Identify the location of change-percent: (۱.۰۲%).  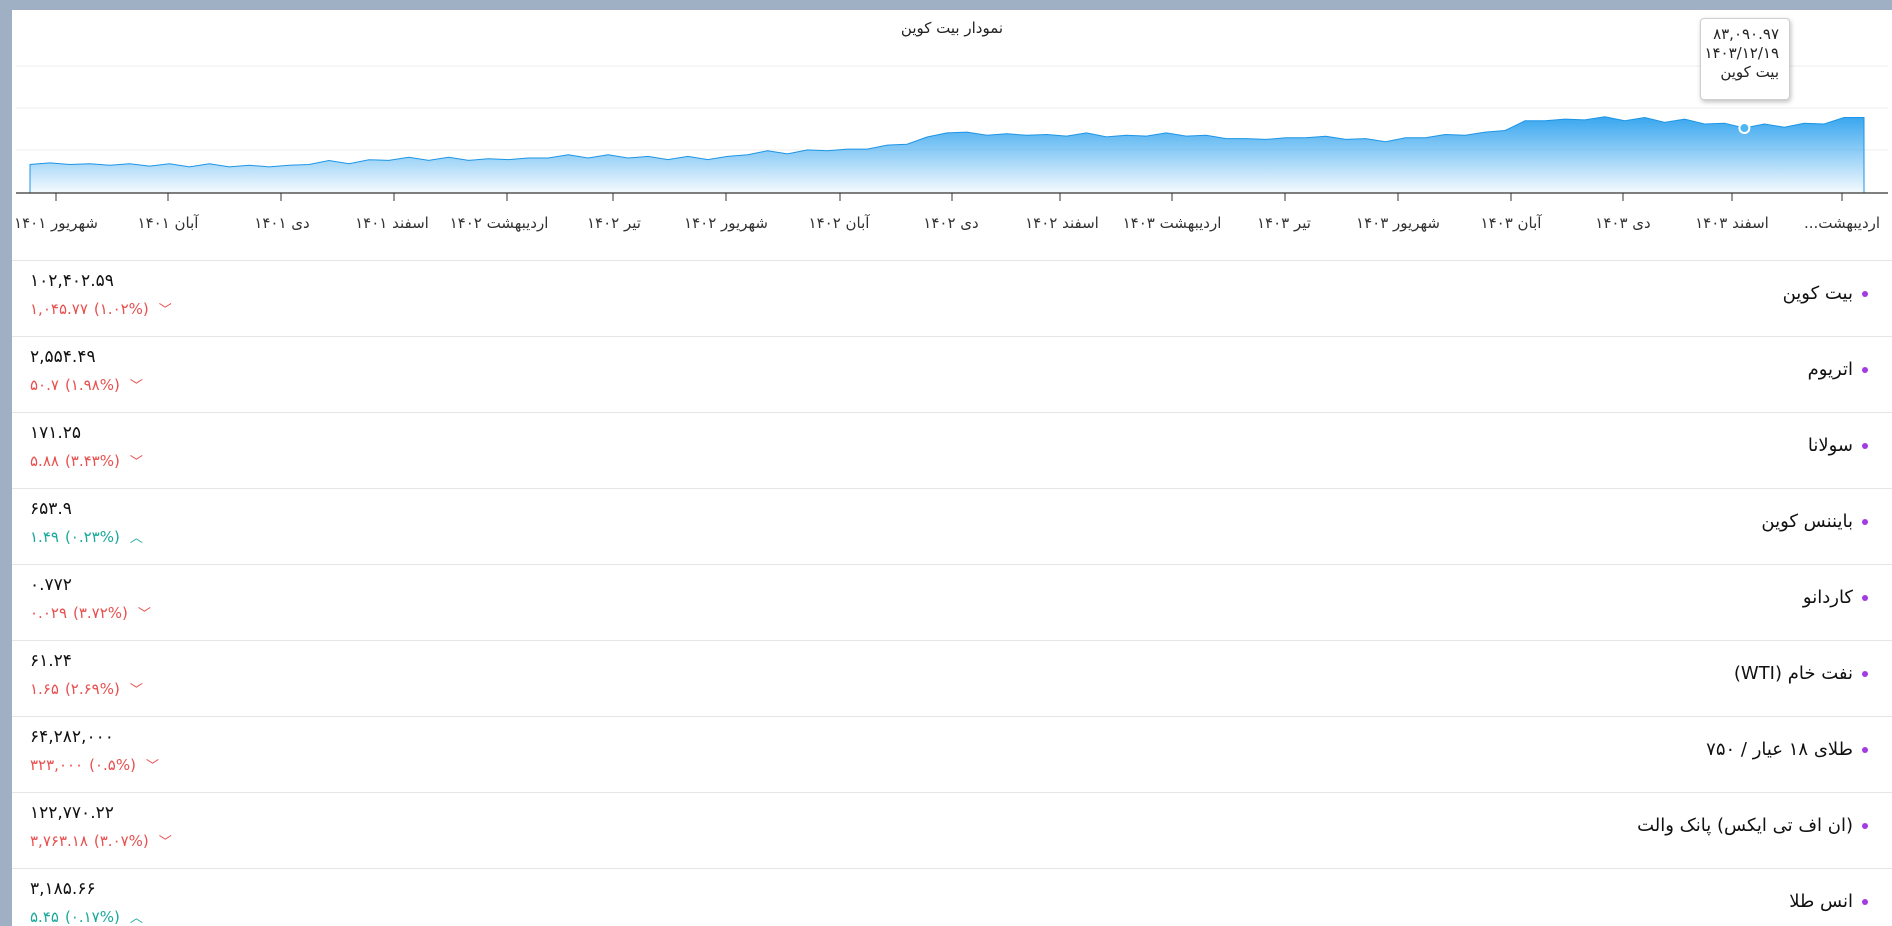
(121, 309).